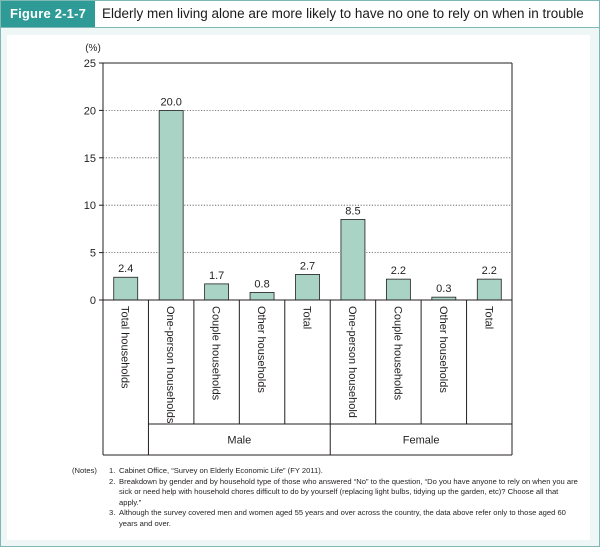 This screenshot has width=600, height=547. What do you see at coordinates (93, 254) in the screenshot?
I see `y-tick-label: 5` at bounding box center [93, 254].